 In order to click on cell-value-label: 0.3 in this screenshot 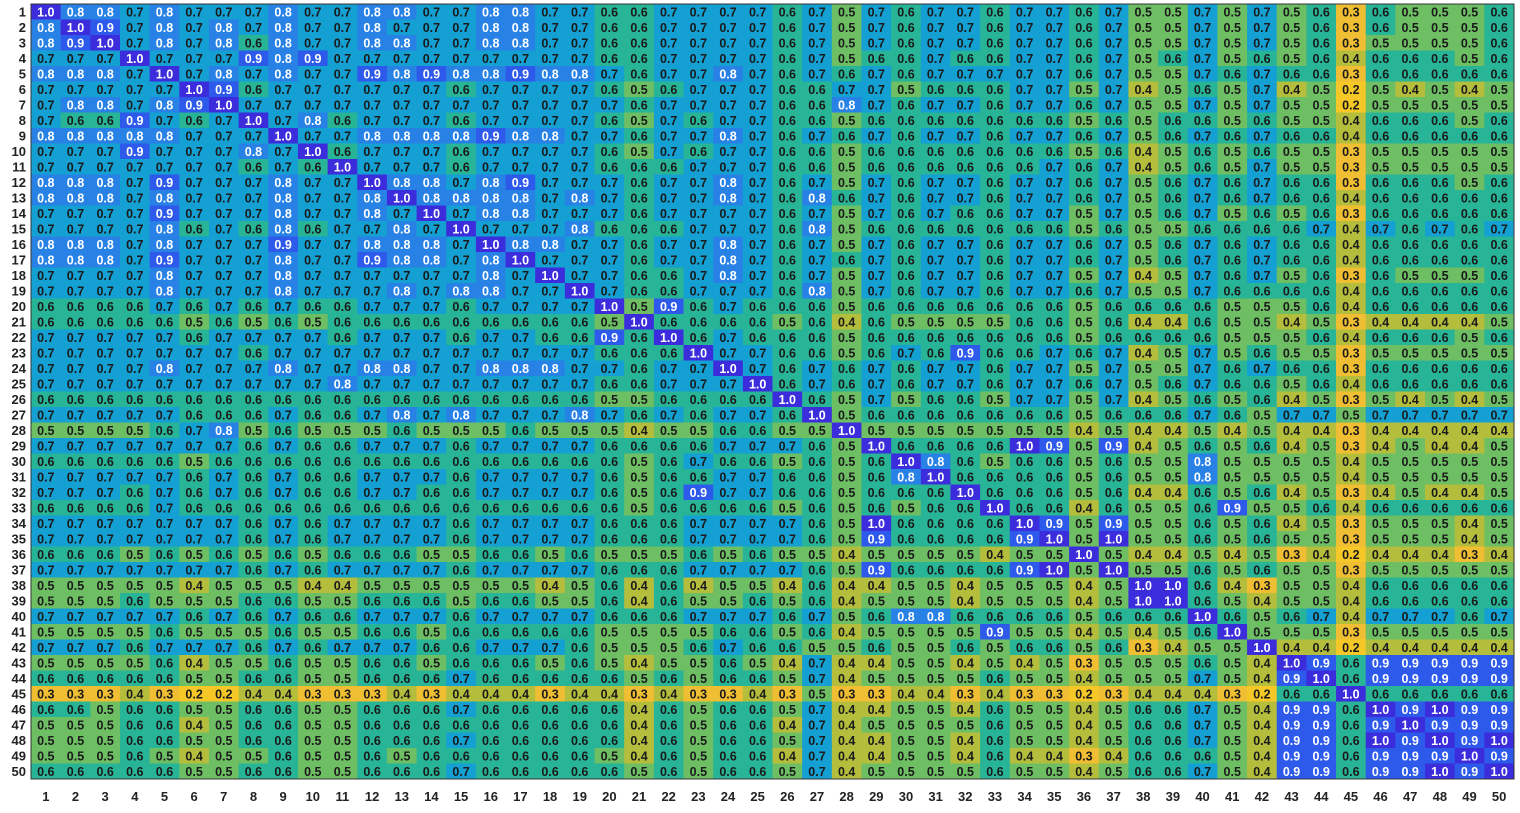, I will do `click(638, 694)`.